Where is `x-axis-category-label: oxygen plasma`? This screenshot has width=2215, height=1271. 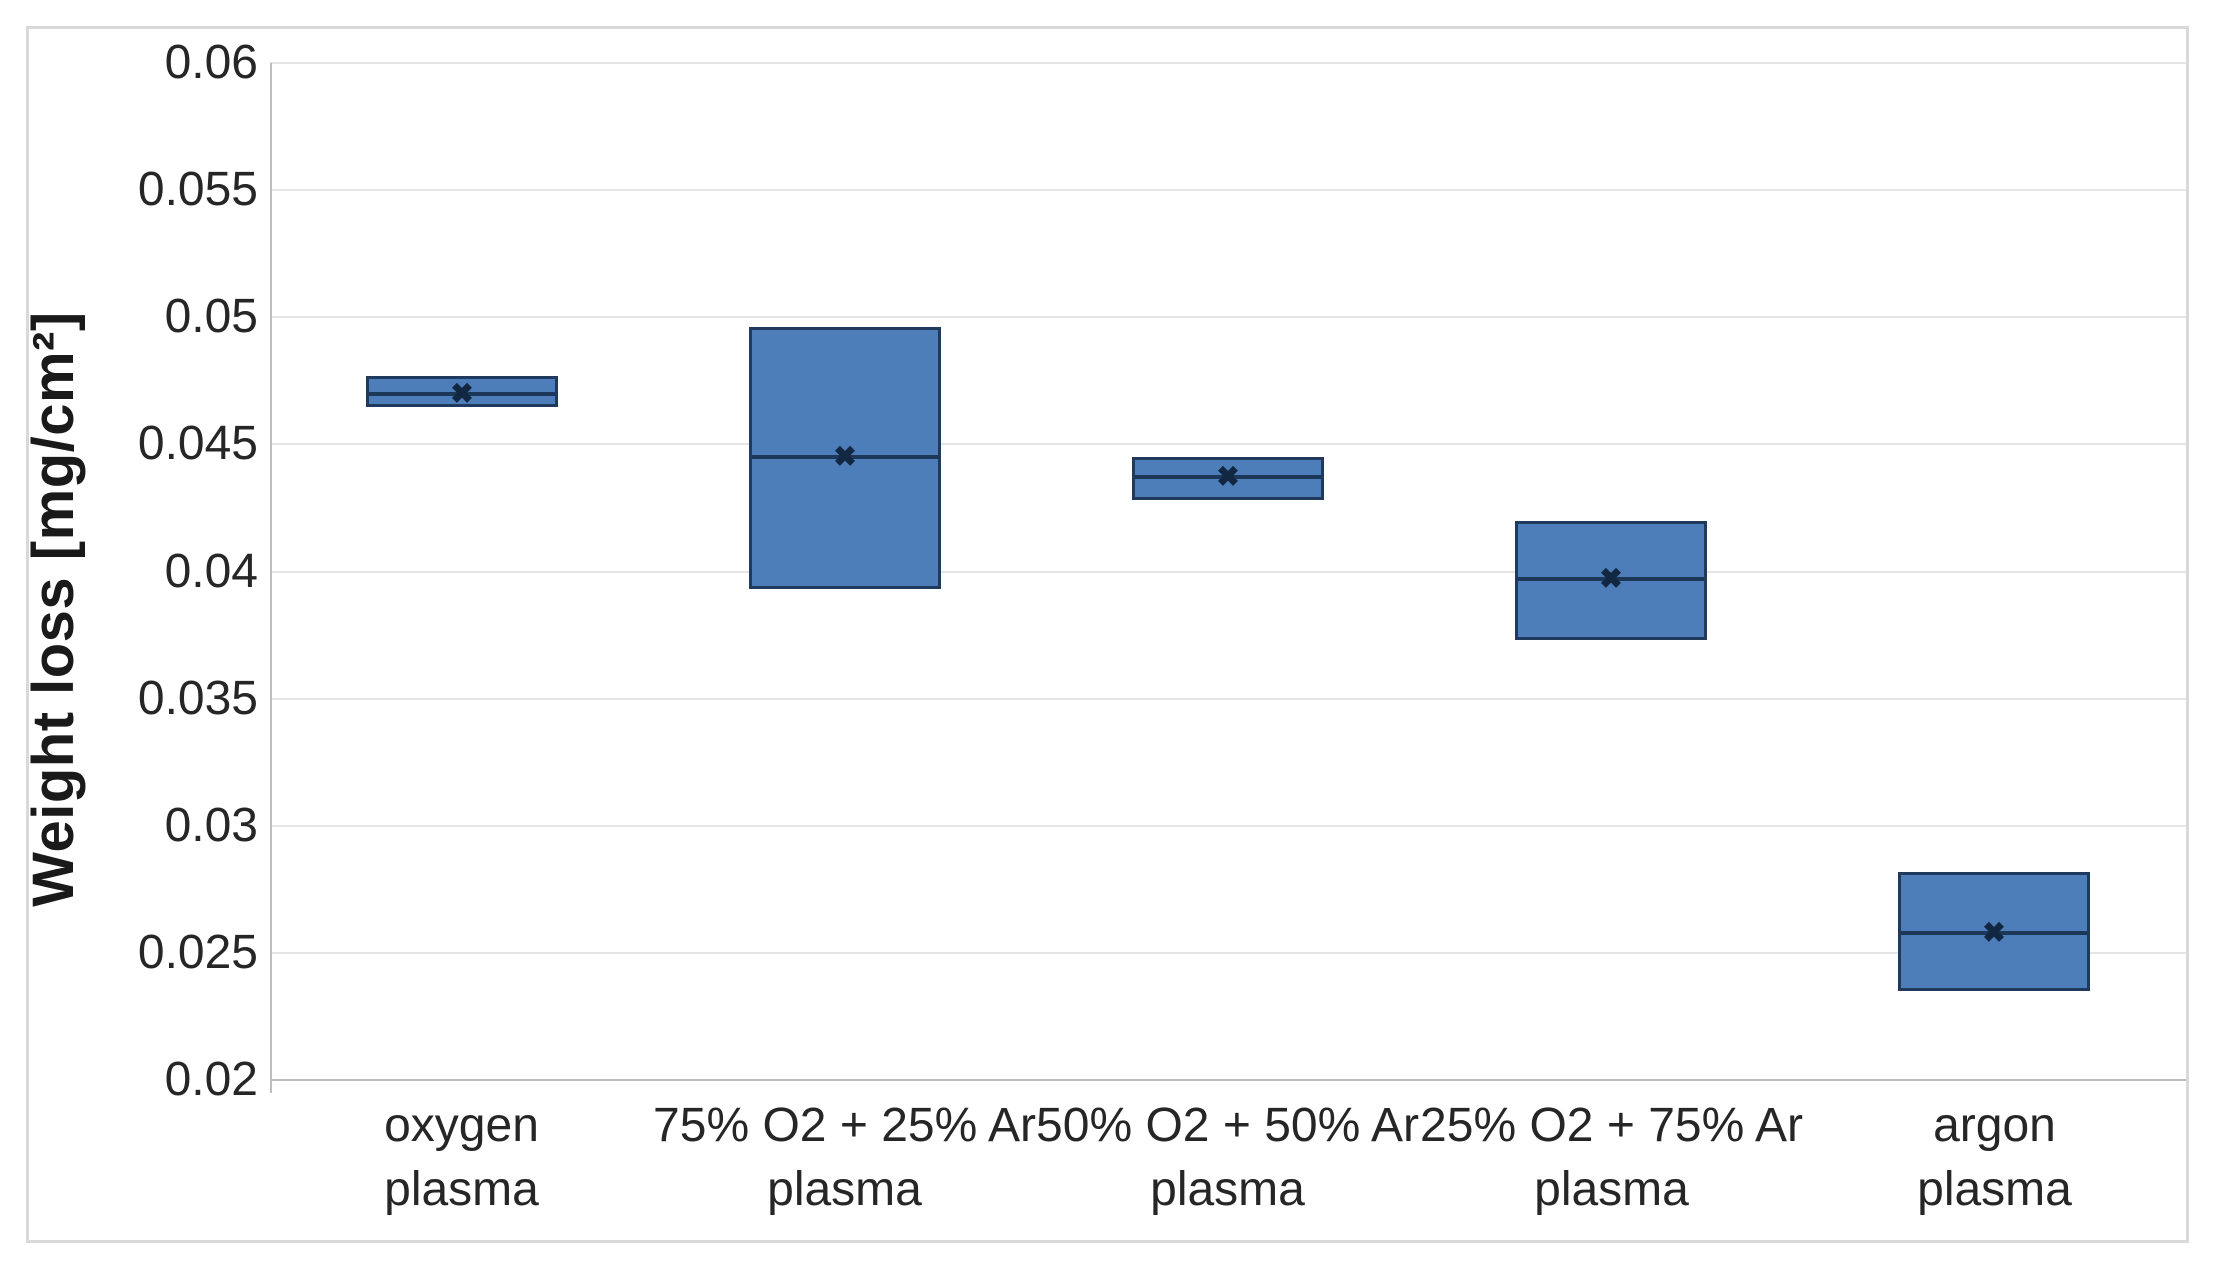 x-axis-category-label: oxygen plasma is located at coordinates (461, 1158).